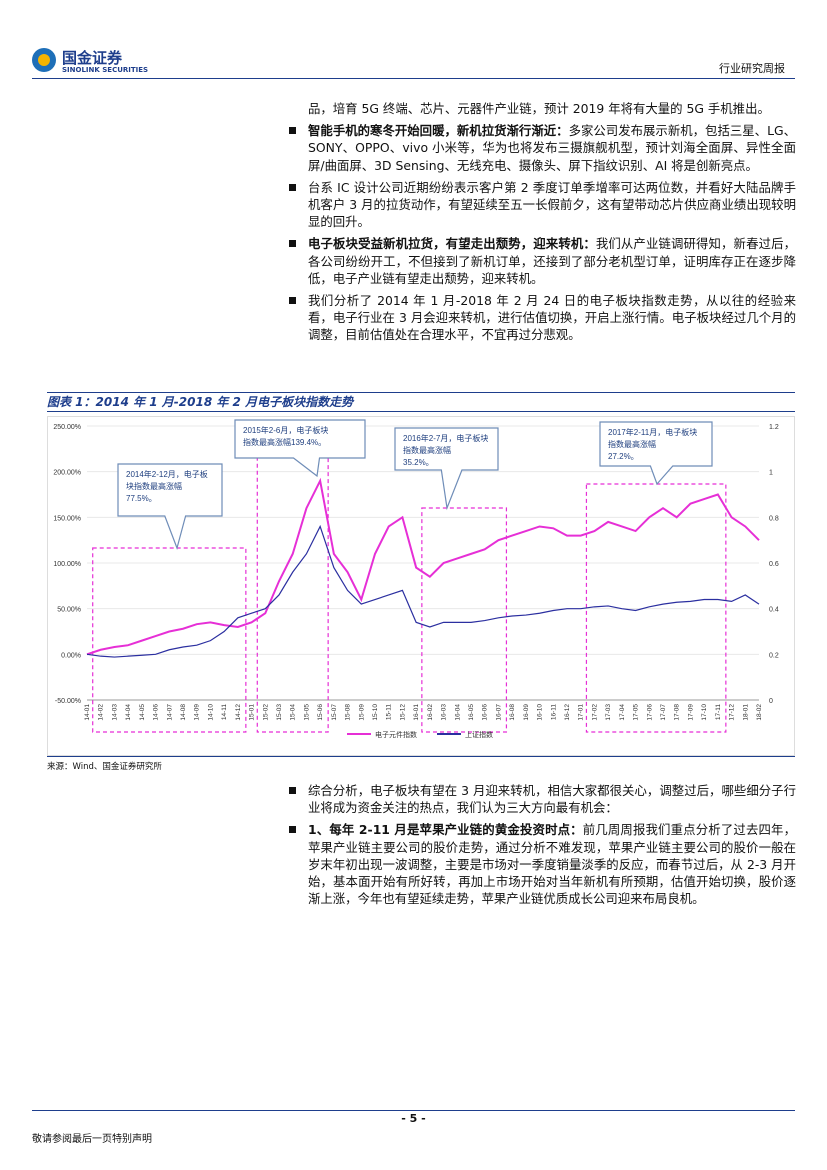 This screenshot has width=827, height=1170. What do you see at coordinates (771, 701) in the screenshot?
I see `y2-tick-label: 0` at bounding box center [771, 701].